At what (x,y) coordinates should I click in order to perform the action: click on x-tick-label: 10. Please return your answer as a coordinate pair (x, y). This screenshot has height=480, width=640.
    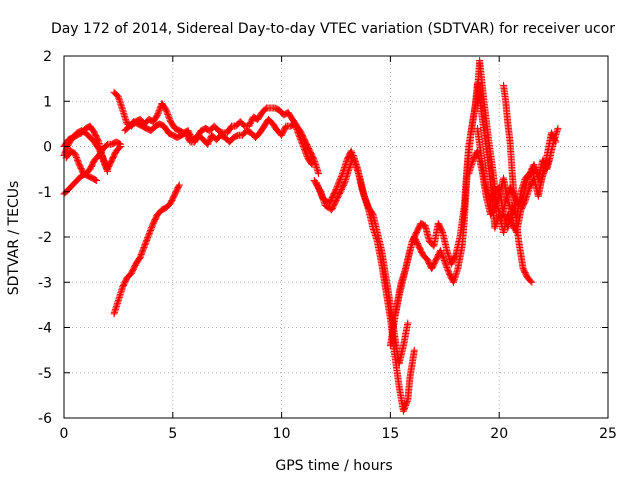
    Looking at the image, I should click on (282, 434).